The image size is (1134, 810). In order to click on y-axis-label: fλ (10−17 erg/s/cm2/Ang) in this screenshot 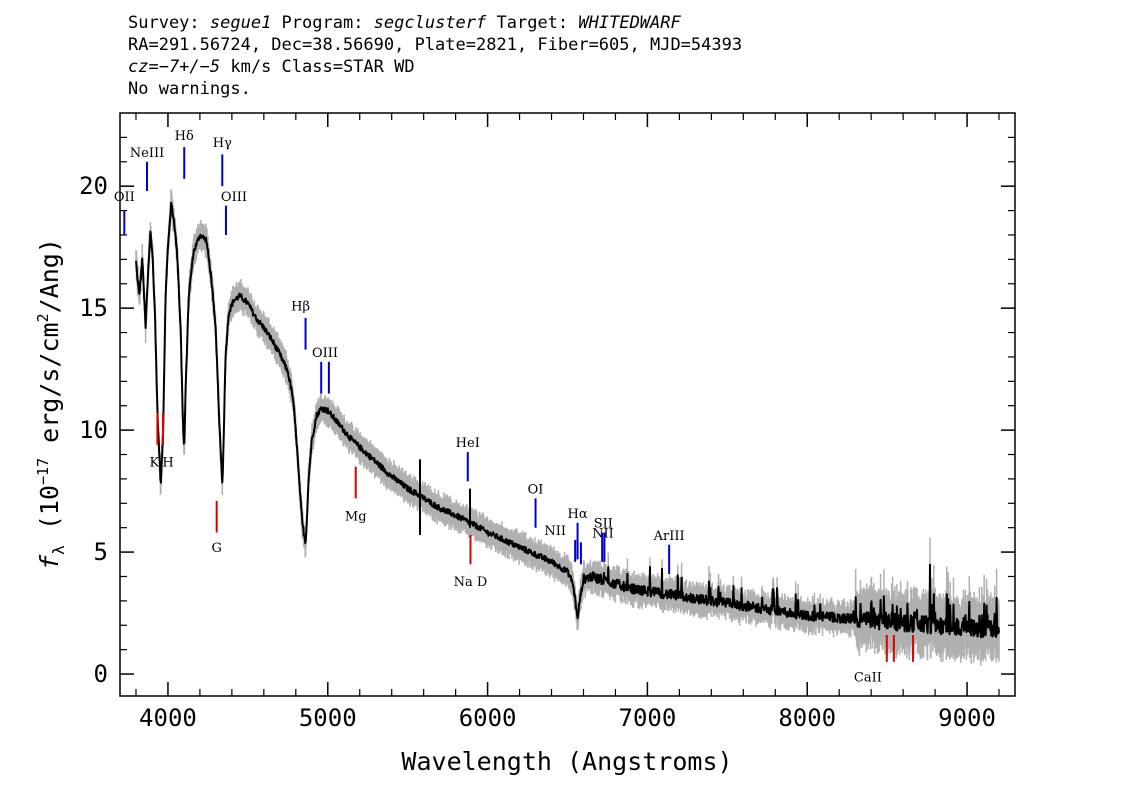, I will do `click(51, 404)`.